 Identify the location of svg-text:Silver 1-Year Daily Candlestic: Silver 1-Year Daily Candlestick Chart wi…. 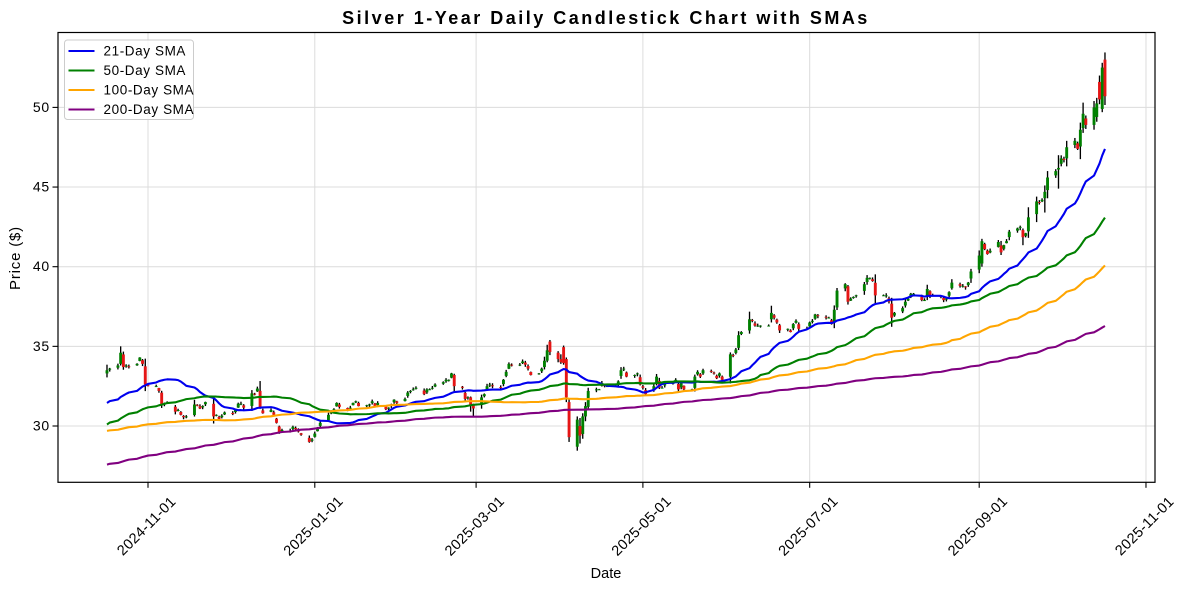
(606, 18).